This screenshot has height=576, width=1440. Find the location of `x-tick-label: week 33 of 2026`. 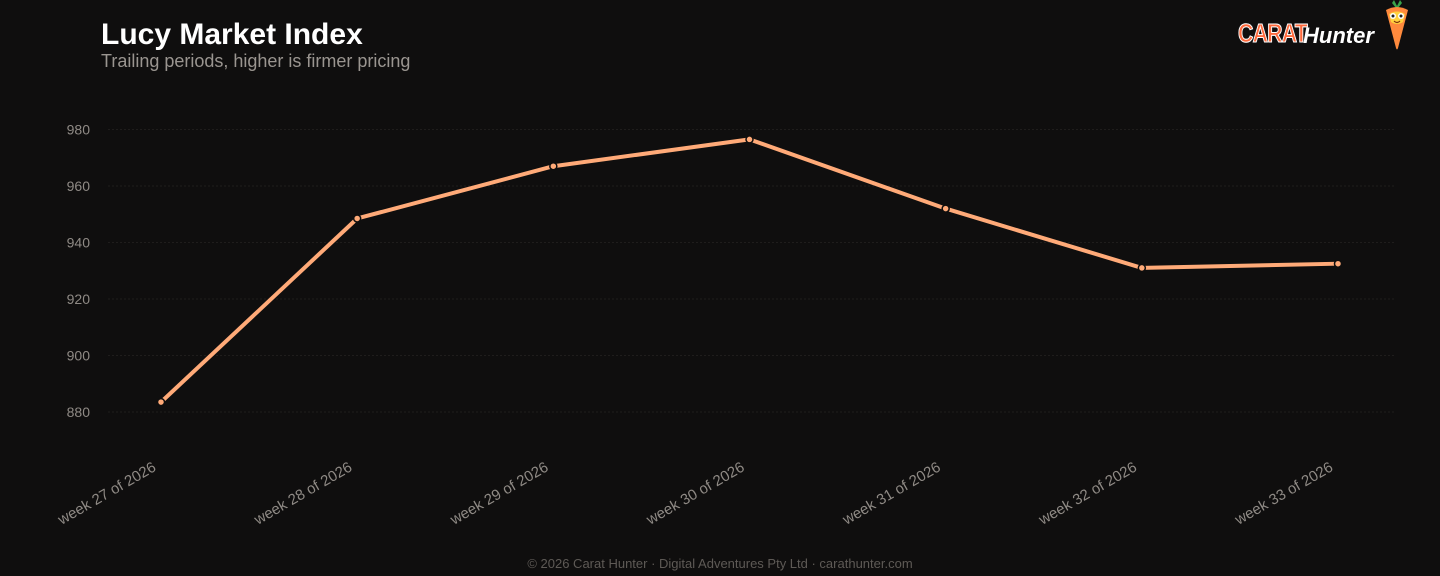

x-tick-label: week 33 of 2026 is located at coordinates (1283, 494).